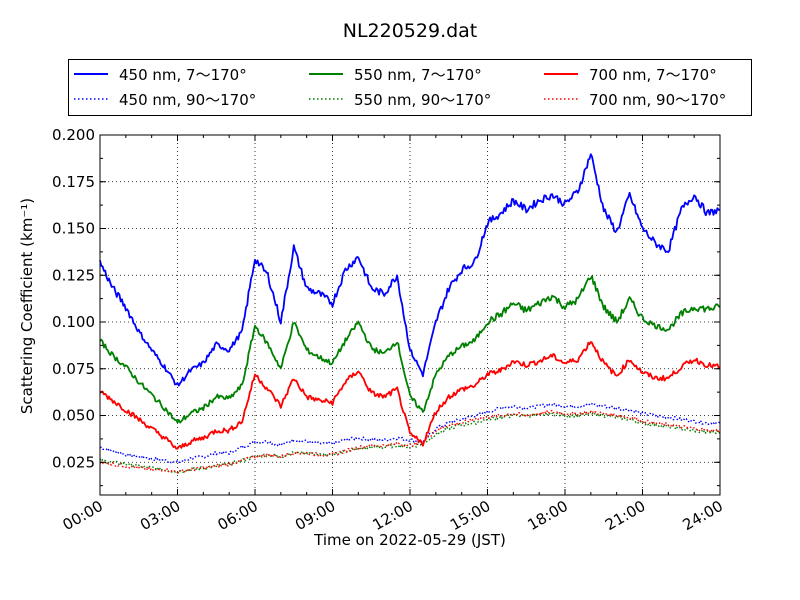 This screenshot has width=800, height=600. I want to click on legend-item: 450 nm, 90～170°, so click(165, 99).